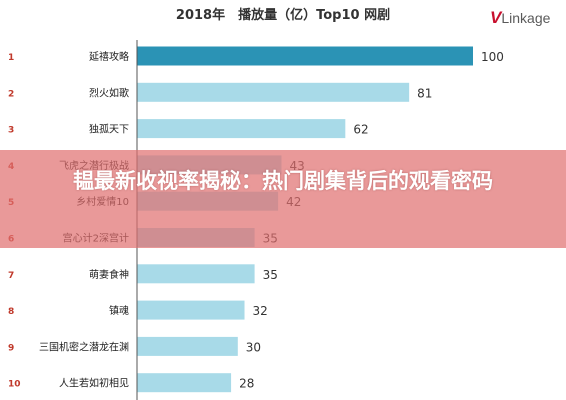 The width and height of the screenshot is (566, 400). Describe the element at coordinates (109, 56) in the screenshot. I see `category-label: 延禧攻略` at that location.